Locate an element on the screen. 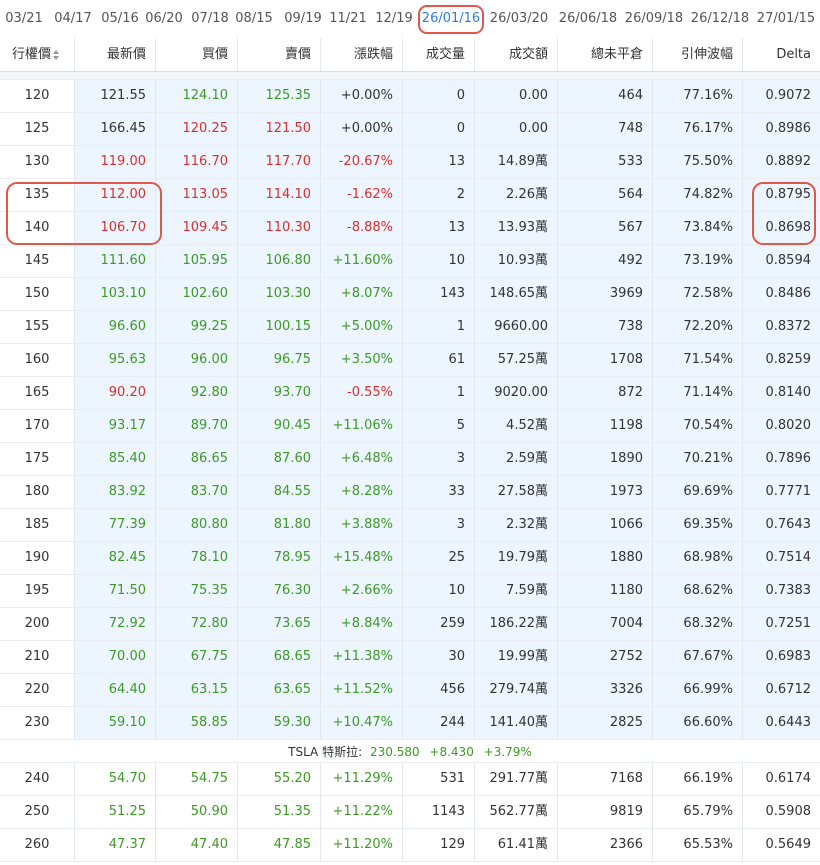 The height and width of the screenshot is (865, 820). tab-expiry-2: 05/16 is located at coordinates (120, 18).